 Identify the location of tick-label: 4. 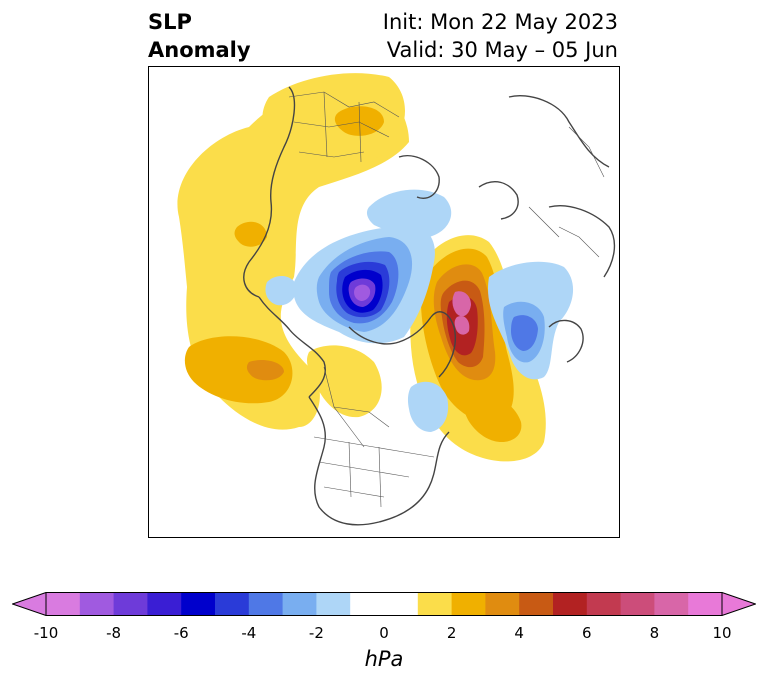
(519, 633).